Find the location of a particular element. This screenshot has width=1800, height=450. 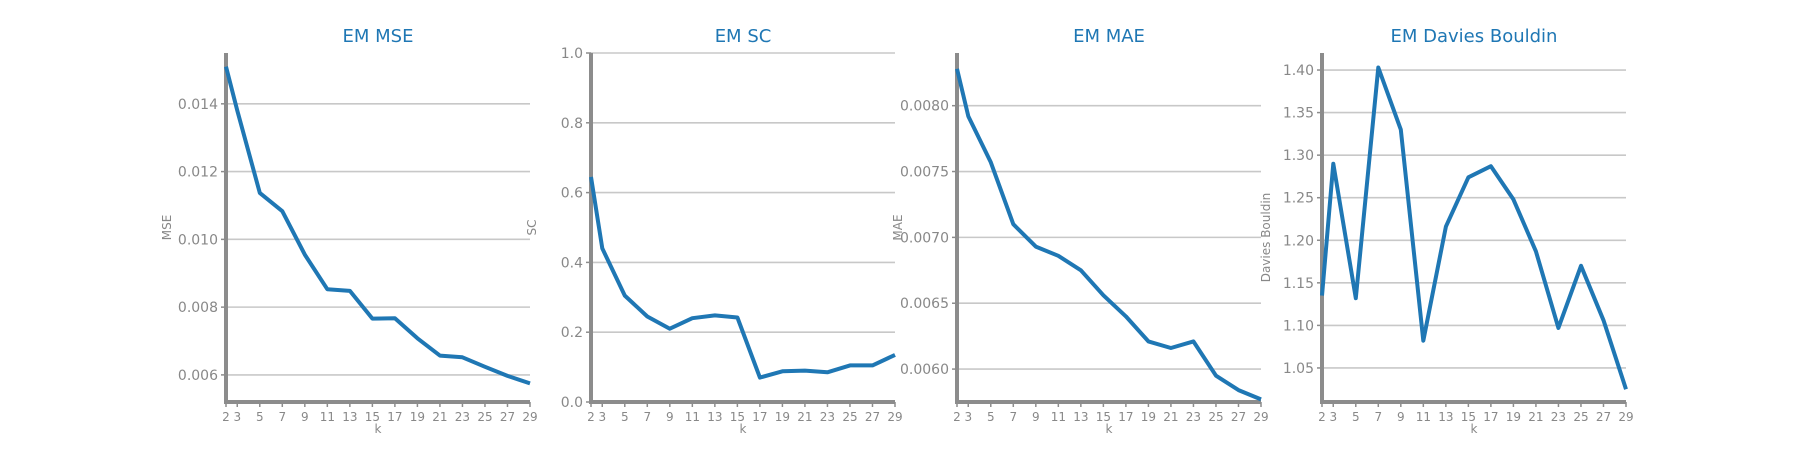

y-tick-label: 0.4 is located at coordinates (572, 263).